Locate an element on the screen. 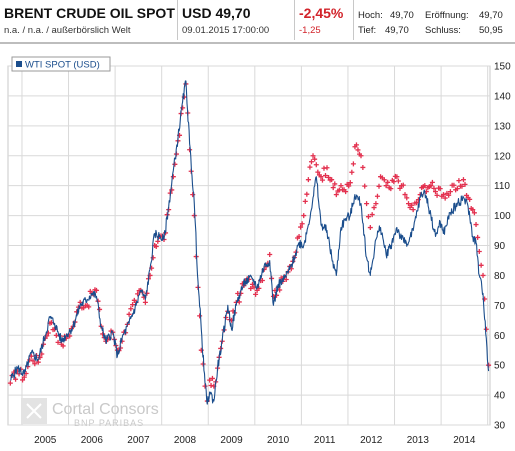 Image resolution: width=515 pixels, height=451 pixels. y-tick-label: 90 is located at coordinates (500, 246).